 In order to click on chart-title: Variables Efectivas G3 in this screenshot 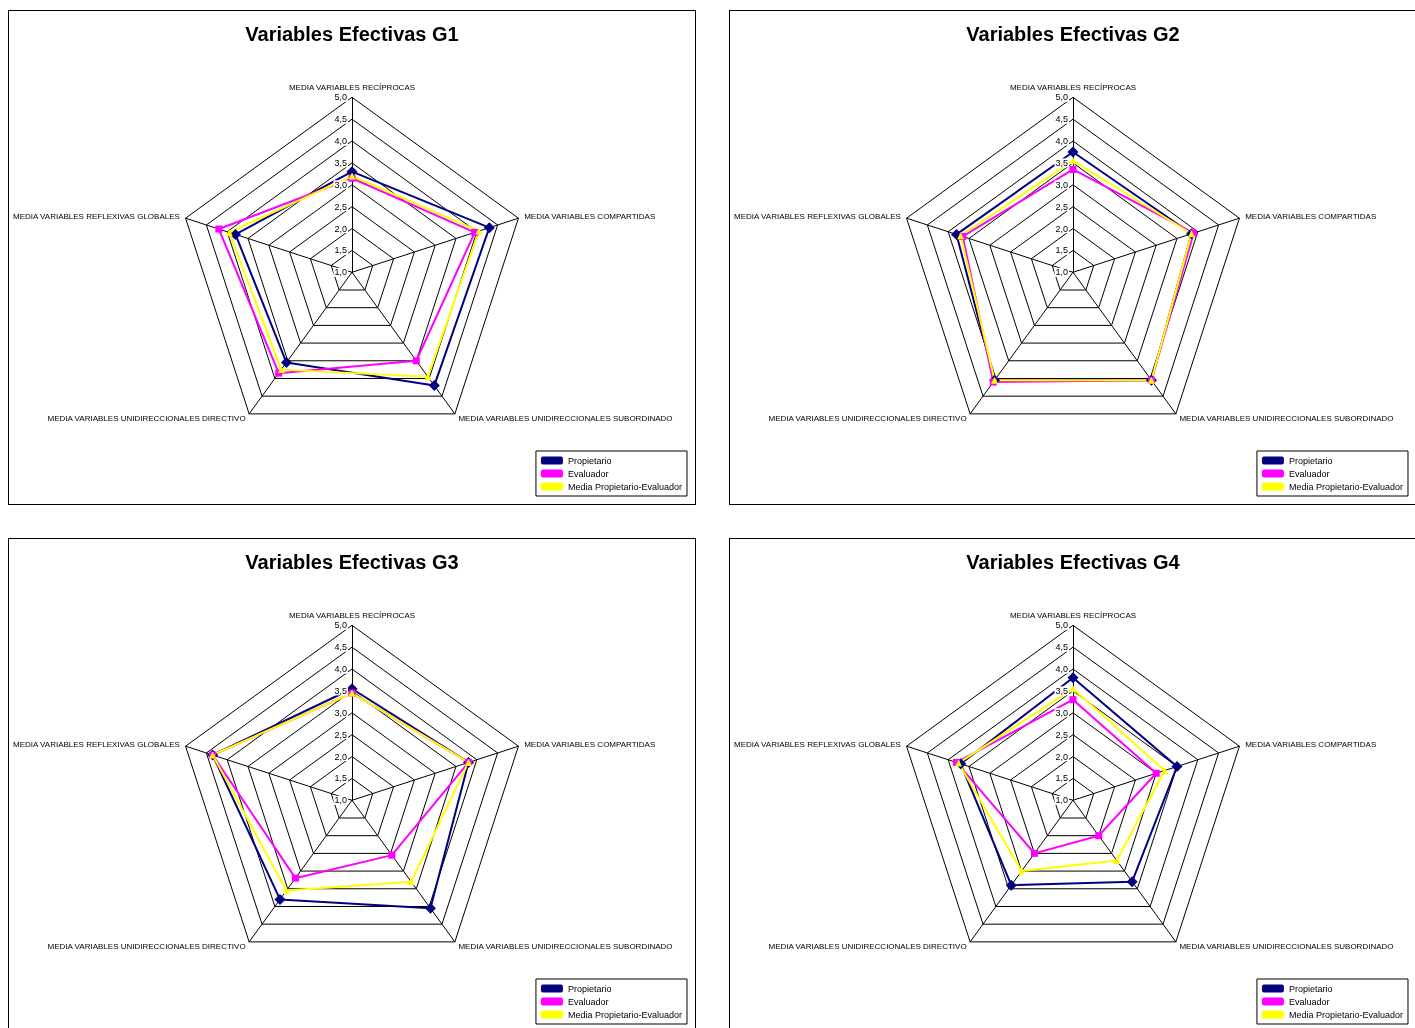, I will do `click(352, 562)`.